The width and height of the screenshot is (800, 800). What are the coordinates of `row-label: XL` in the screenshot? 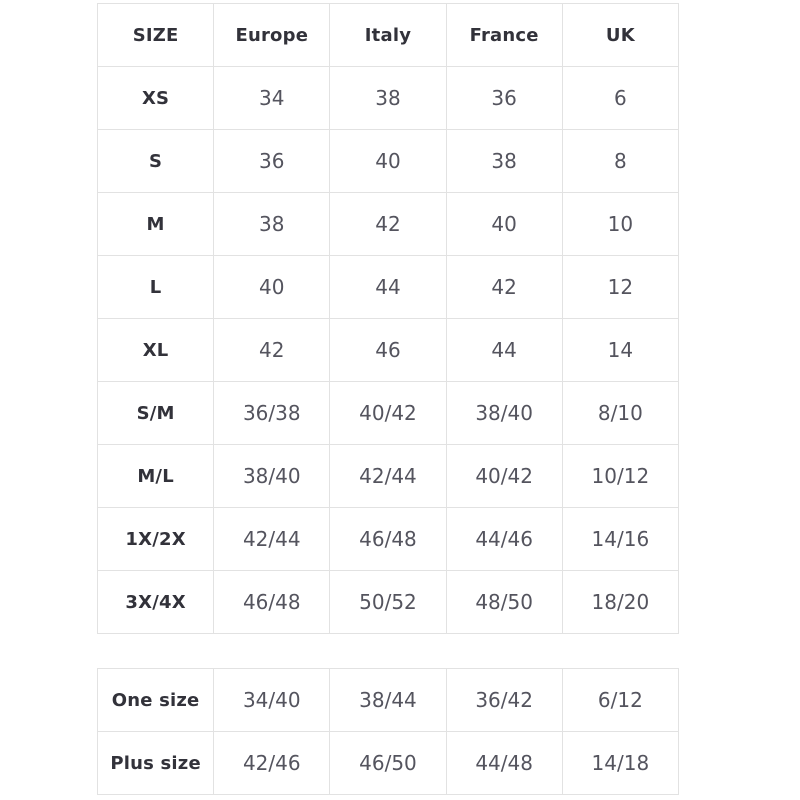 It's located at (155, 350).